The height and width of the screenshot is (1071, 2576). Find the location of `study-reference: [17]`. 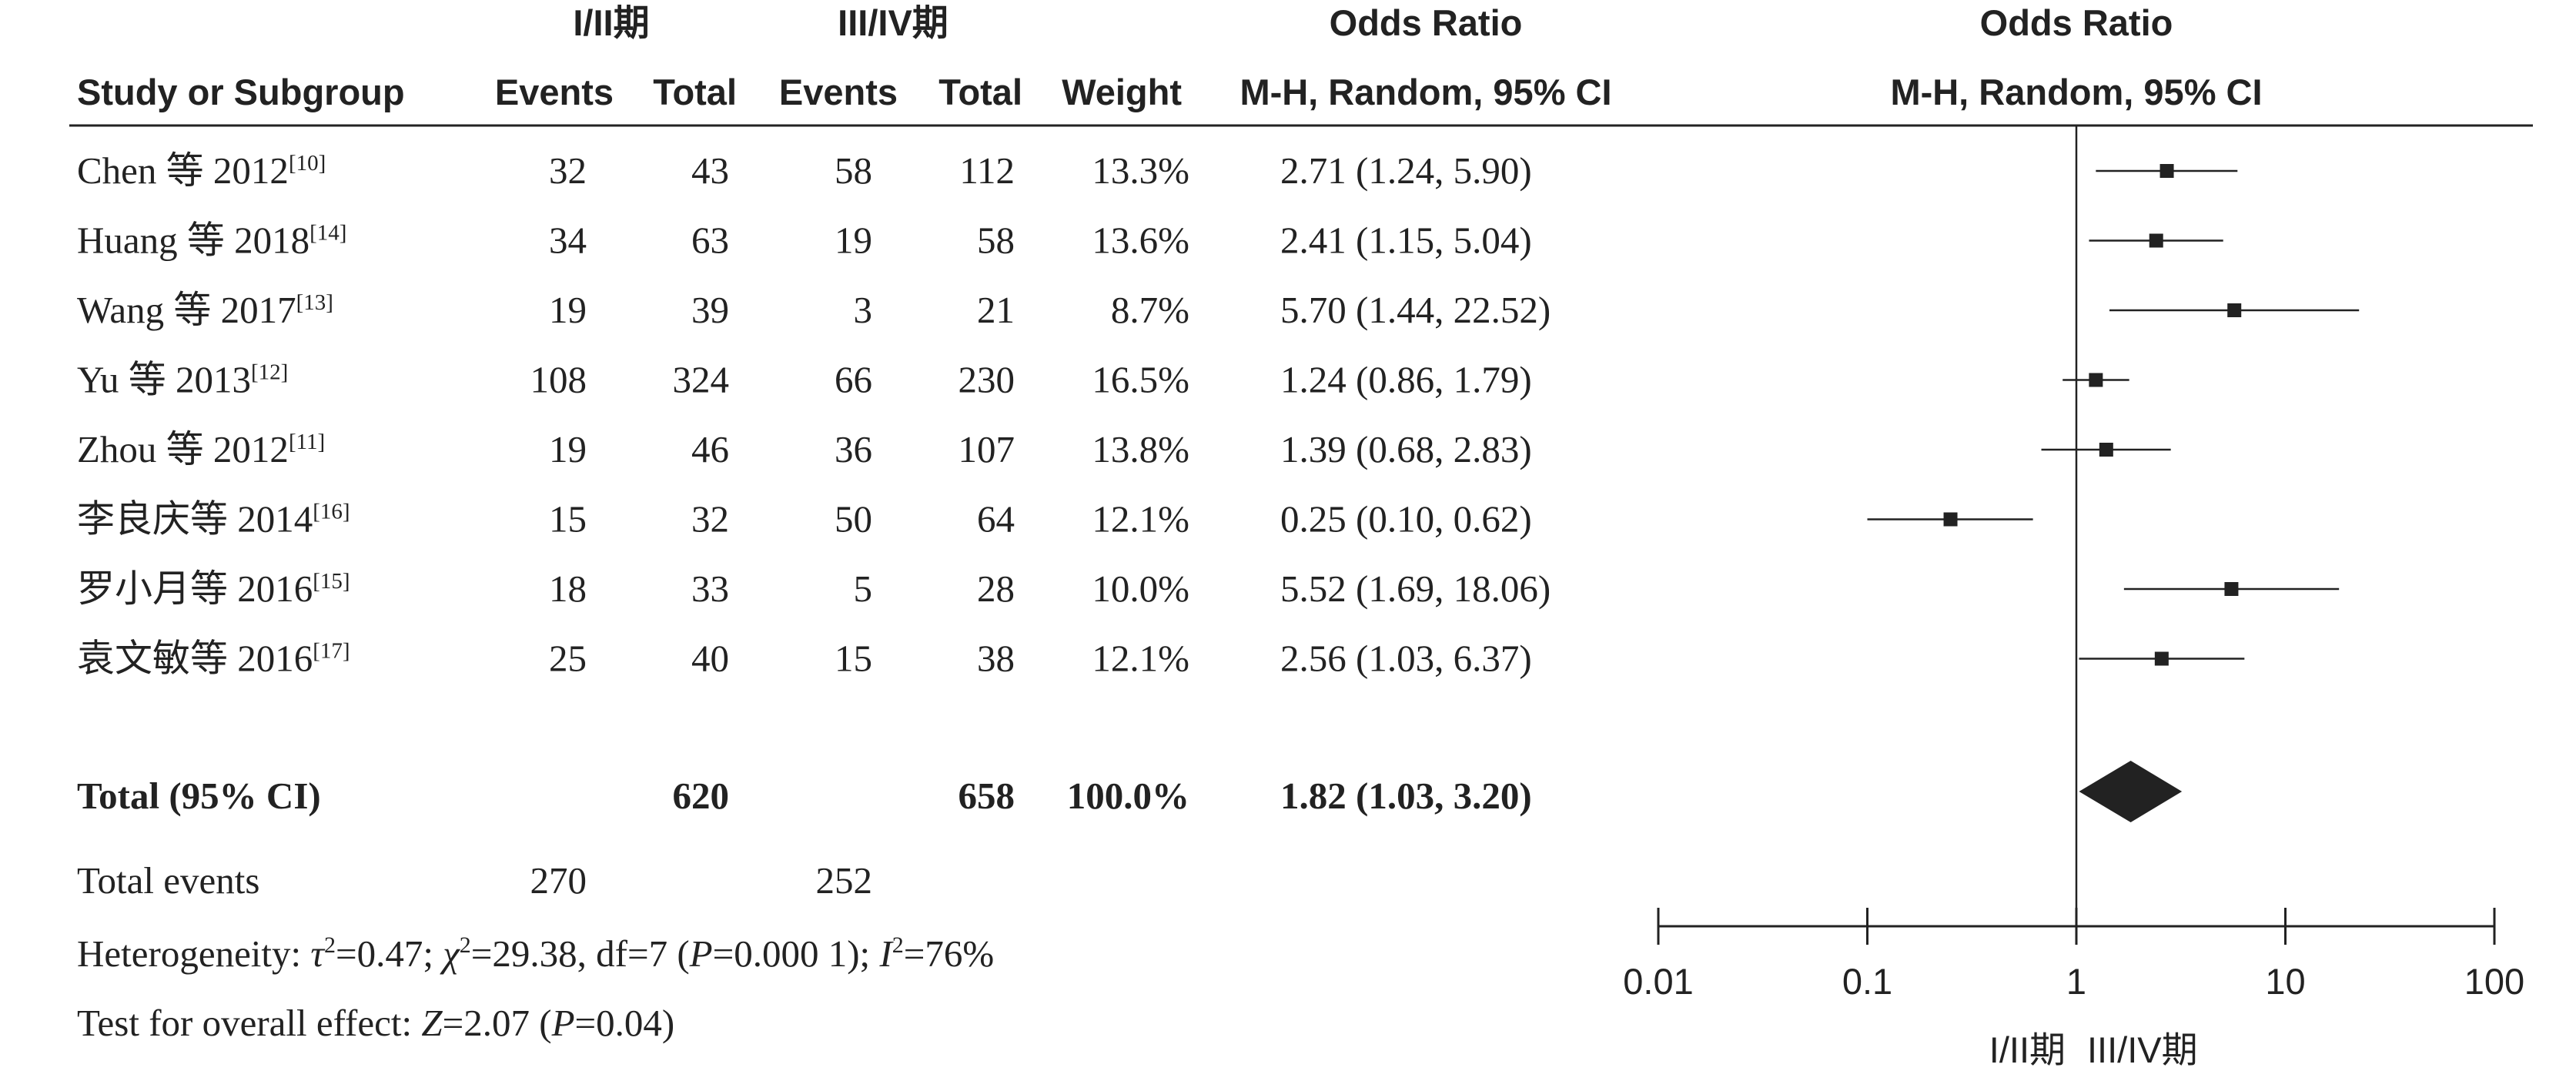

study-reference: [17] is located at coordinates (331, 651).